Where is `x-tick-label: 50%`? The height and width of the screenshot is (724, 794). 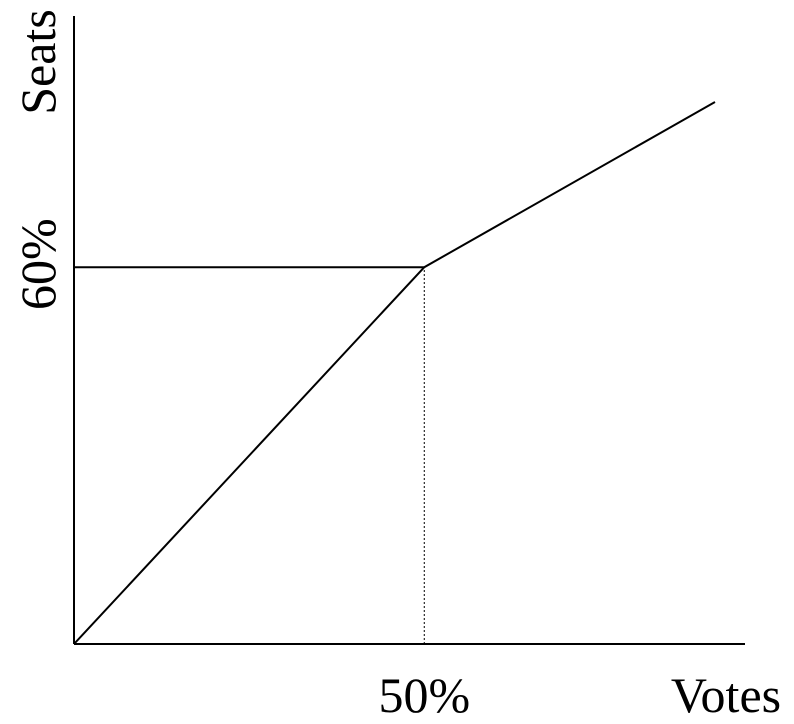 x-tick-label: 50% is located at coordinates (424, 695).